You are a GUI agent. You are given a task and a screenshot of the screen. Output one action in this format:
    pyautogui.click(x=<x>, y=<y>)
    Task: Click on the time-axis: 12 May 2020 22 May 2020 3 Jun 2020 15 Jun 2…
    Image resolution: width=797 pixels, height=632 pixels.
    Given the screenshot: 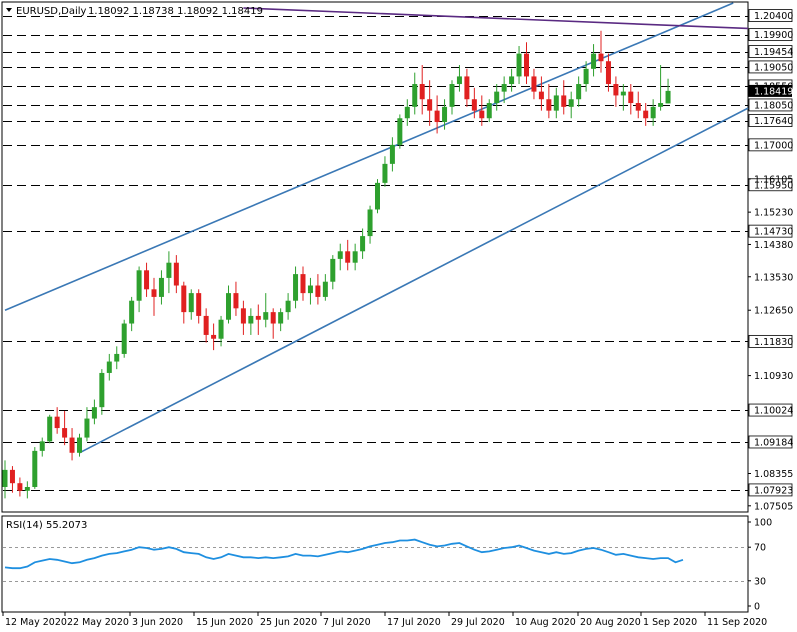 What is the action you would take?
    pyautogui.click(x=384, y=620)
    